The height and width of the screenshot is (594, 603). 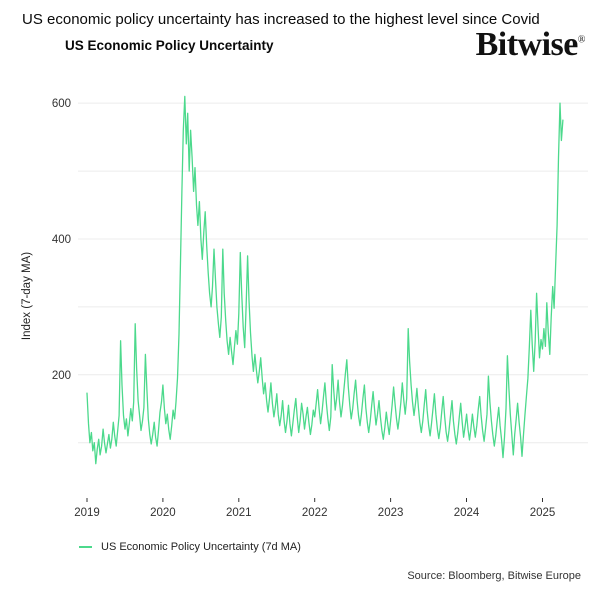 I want to click on x-tick-label-2019: 2019, so click(x=87, y=513).